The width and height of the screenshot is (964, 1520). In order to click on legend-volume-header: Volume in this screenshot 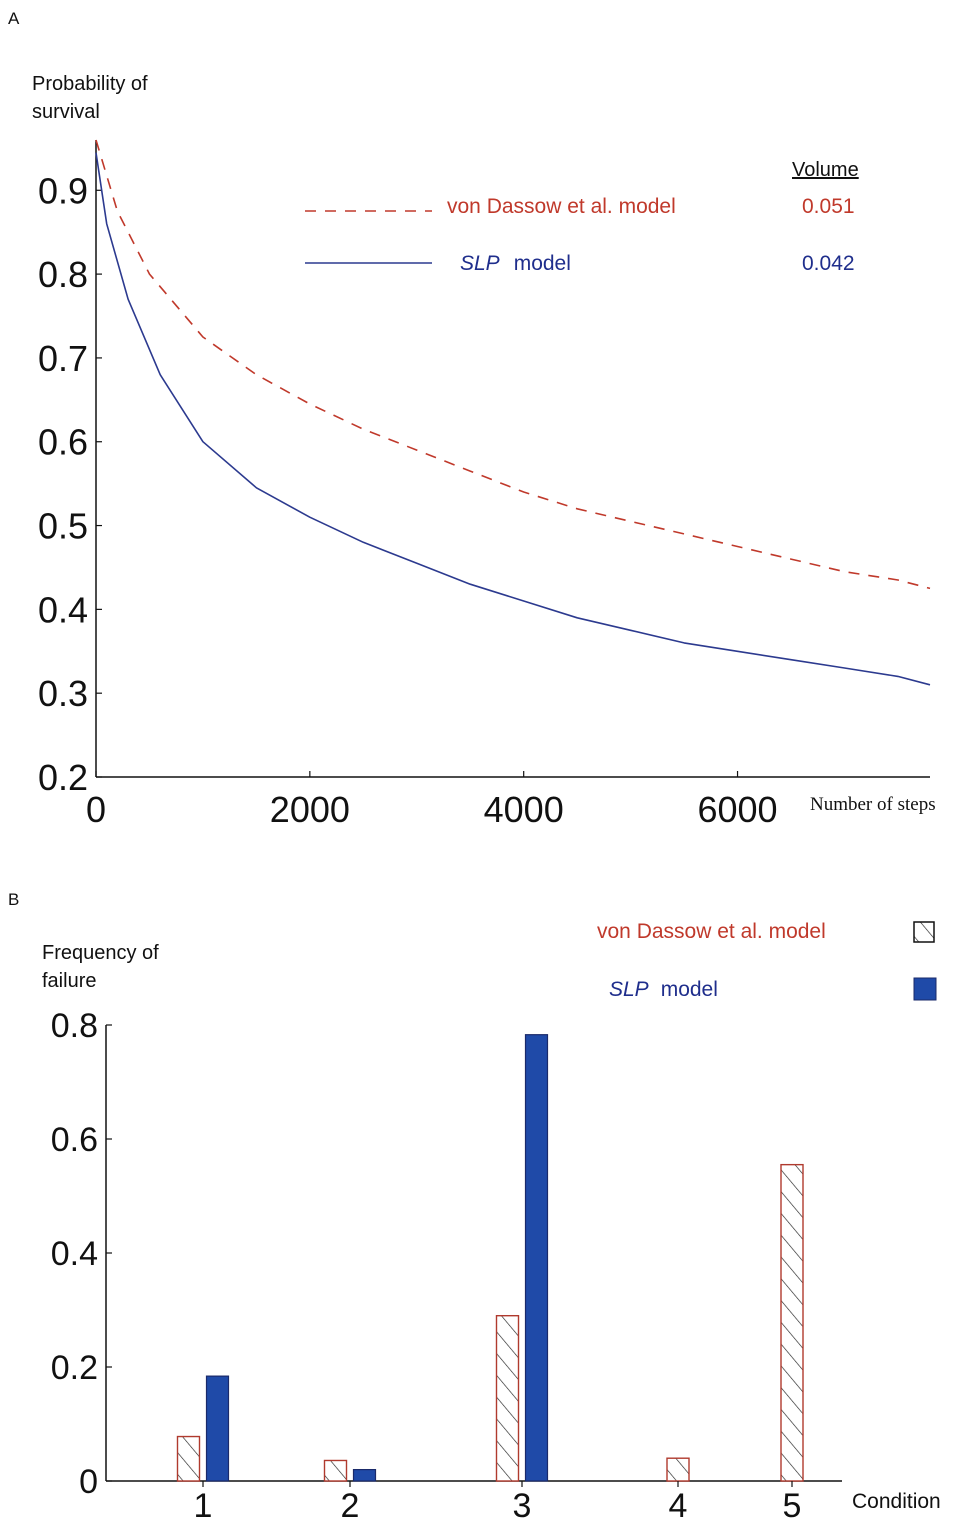, I will do `click(825, 170)`.